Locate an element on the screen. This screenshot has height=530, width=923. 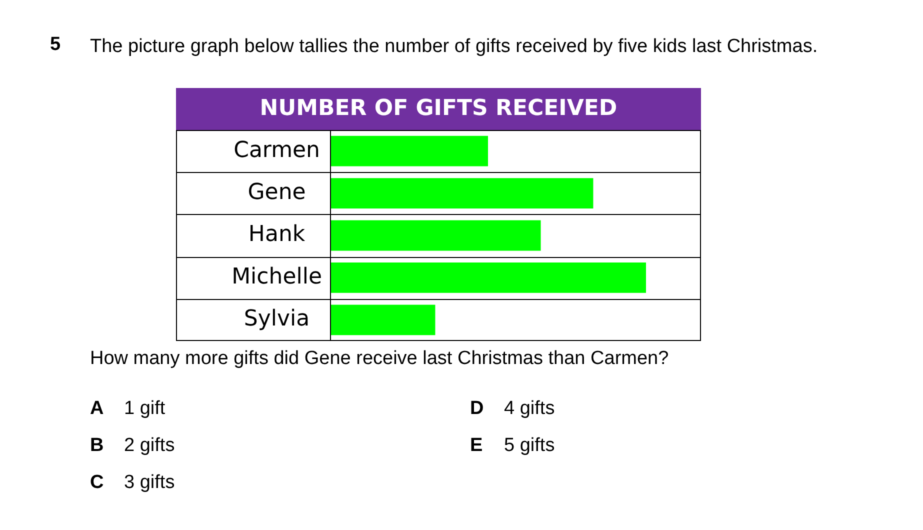
y-tick-label: Carmen is located at coordinates (277, 150).